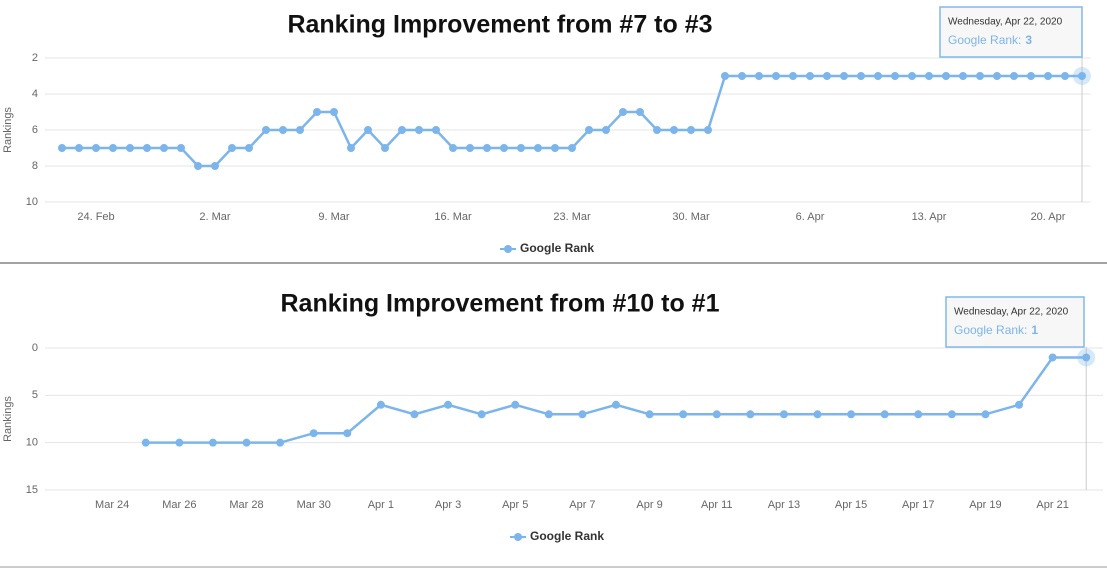  What do you see at coordinates (35, 130) in the screenshot?
I see `y-tick-label: 6` at bounding box center [35, 130].